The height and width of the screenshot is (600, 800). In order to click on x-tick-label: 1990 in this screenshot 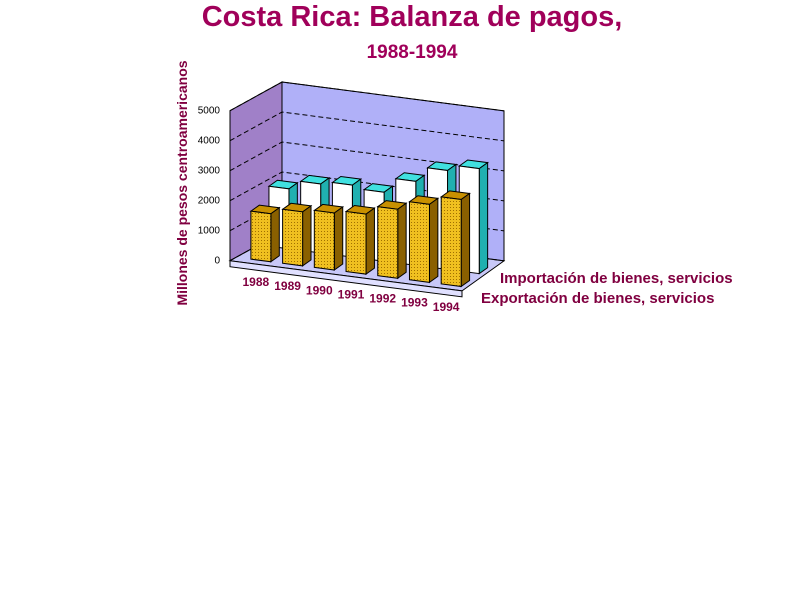, I will do `click(319, 290)`.